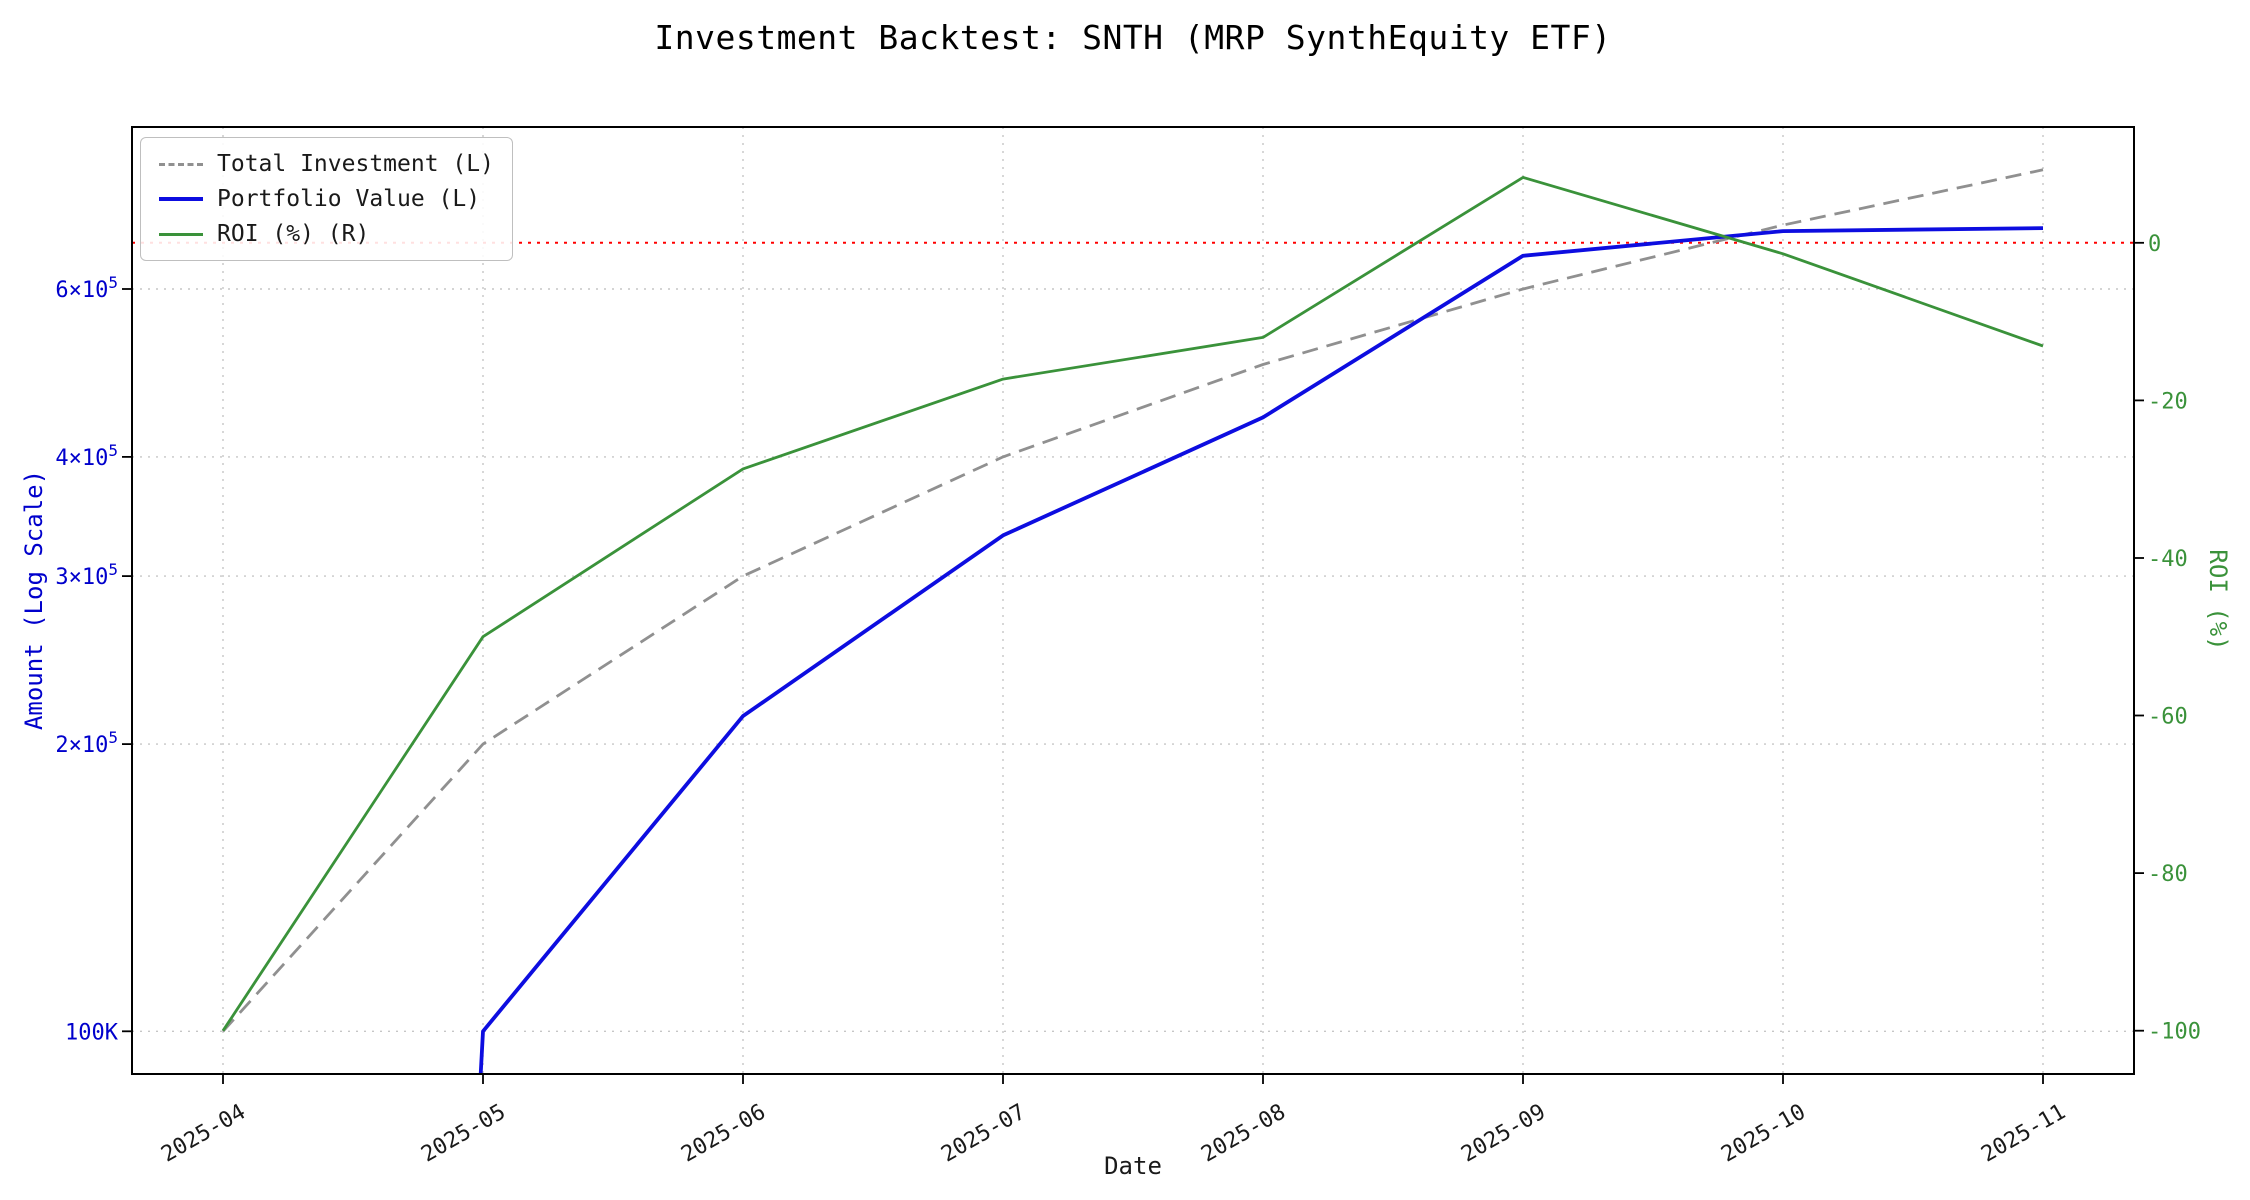 The height and width of the screenshot is (1200, 2250). Describe the element at coordinates (2168, 717) in the screenshot. I see `right-tick-label: -60` at that location.